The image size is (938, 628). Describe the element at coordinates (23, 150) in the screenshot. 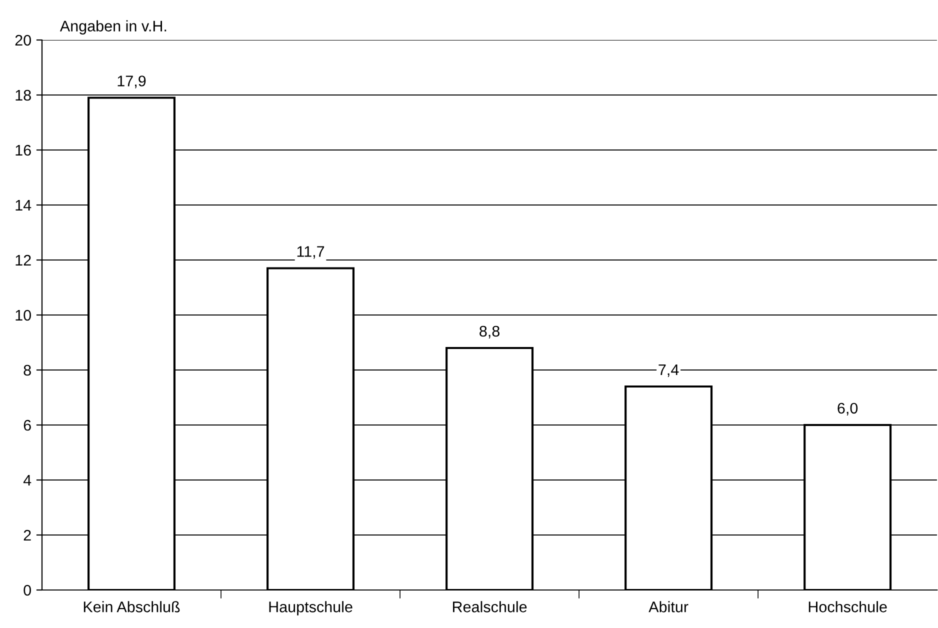

I see `y-tick-label: 16` at that location.